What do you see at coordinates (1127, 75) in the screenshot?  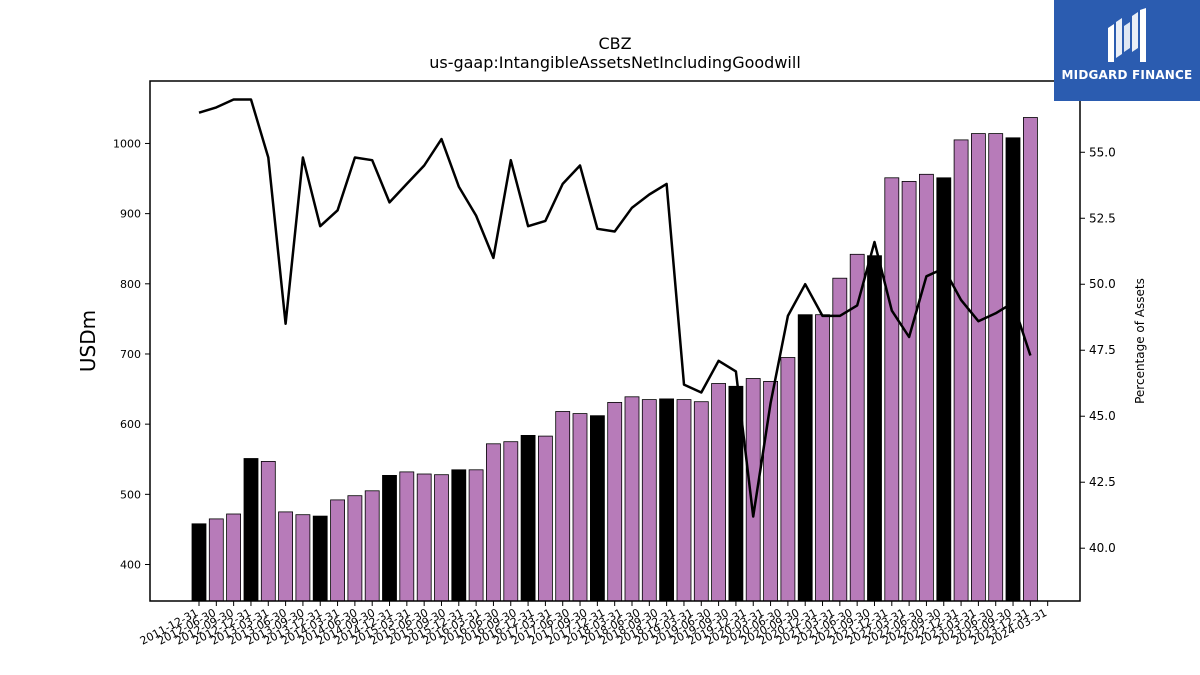 I see `brand-name: MIDGARD FINANCE` at bounding box center [1127, 75].